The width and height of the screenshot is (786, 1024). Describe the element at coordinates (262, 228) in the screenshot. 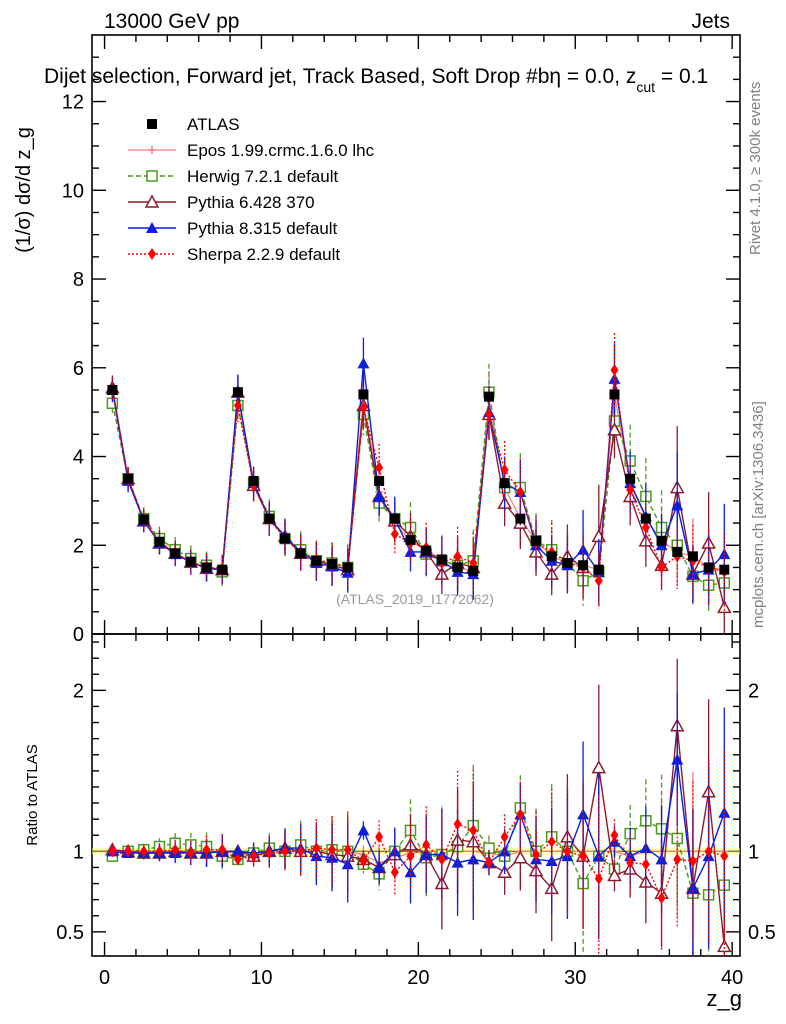

I see `legend-label-pythia8: Pythia 8.315 default` at that location.